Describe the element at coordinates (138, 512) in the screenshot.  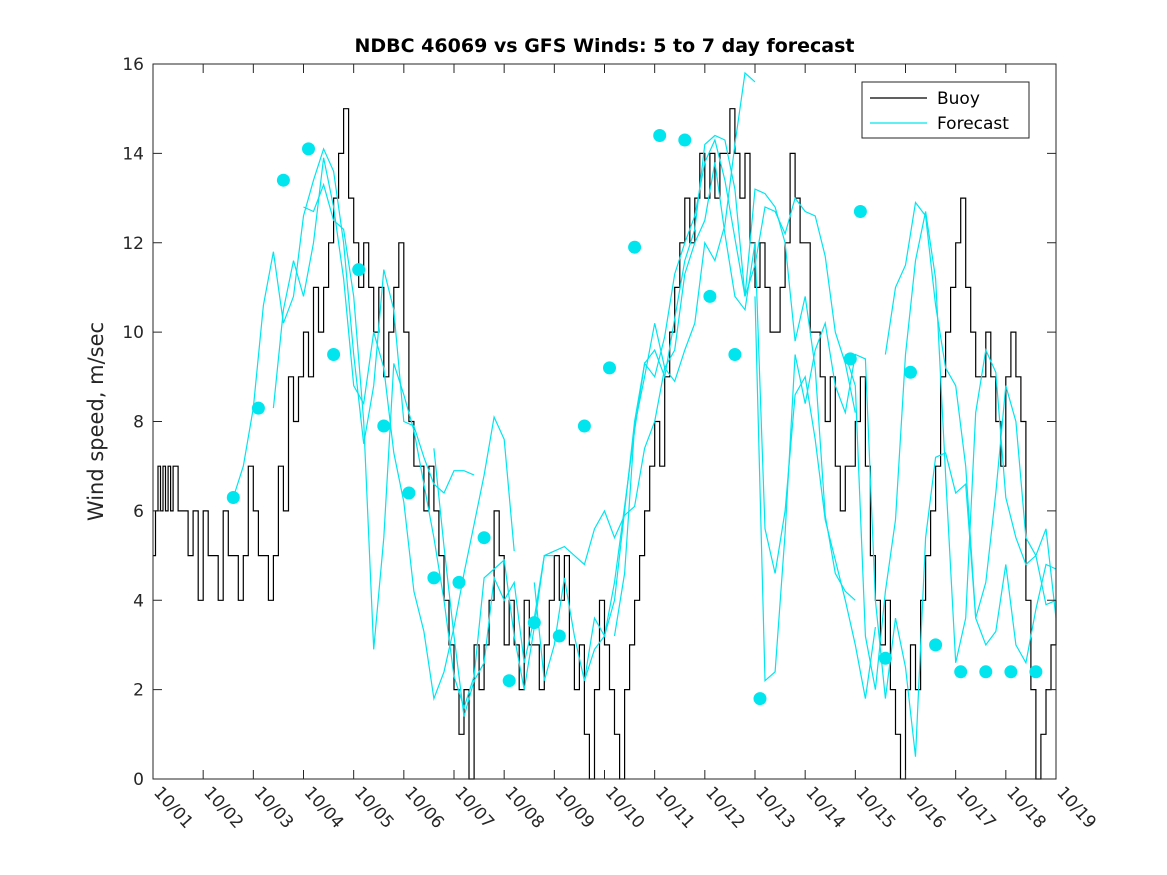
I see `y-tick-label-3: 6` at that location.